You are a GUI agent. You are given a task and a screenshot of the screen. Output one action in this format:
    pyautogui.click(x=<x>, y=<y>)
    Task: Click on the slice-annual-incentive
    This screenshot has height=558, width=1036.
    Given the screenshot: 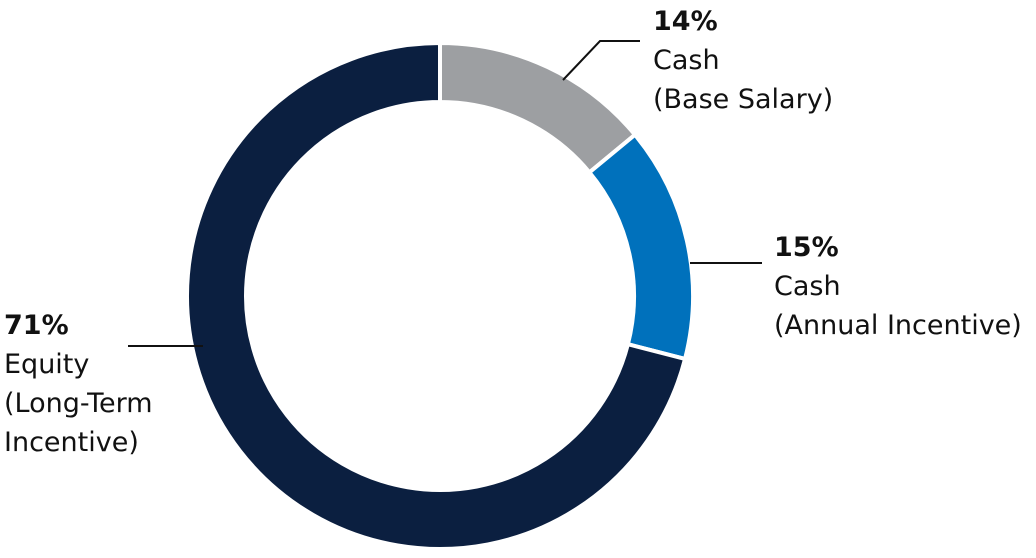 What is the action you would take?
    pyautogui.click(x=640, y=246)
    